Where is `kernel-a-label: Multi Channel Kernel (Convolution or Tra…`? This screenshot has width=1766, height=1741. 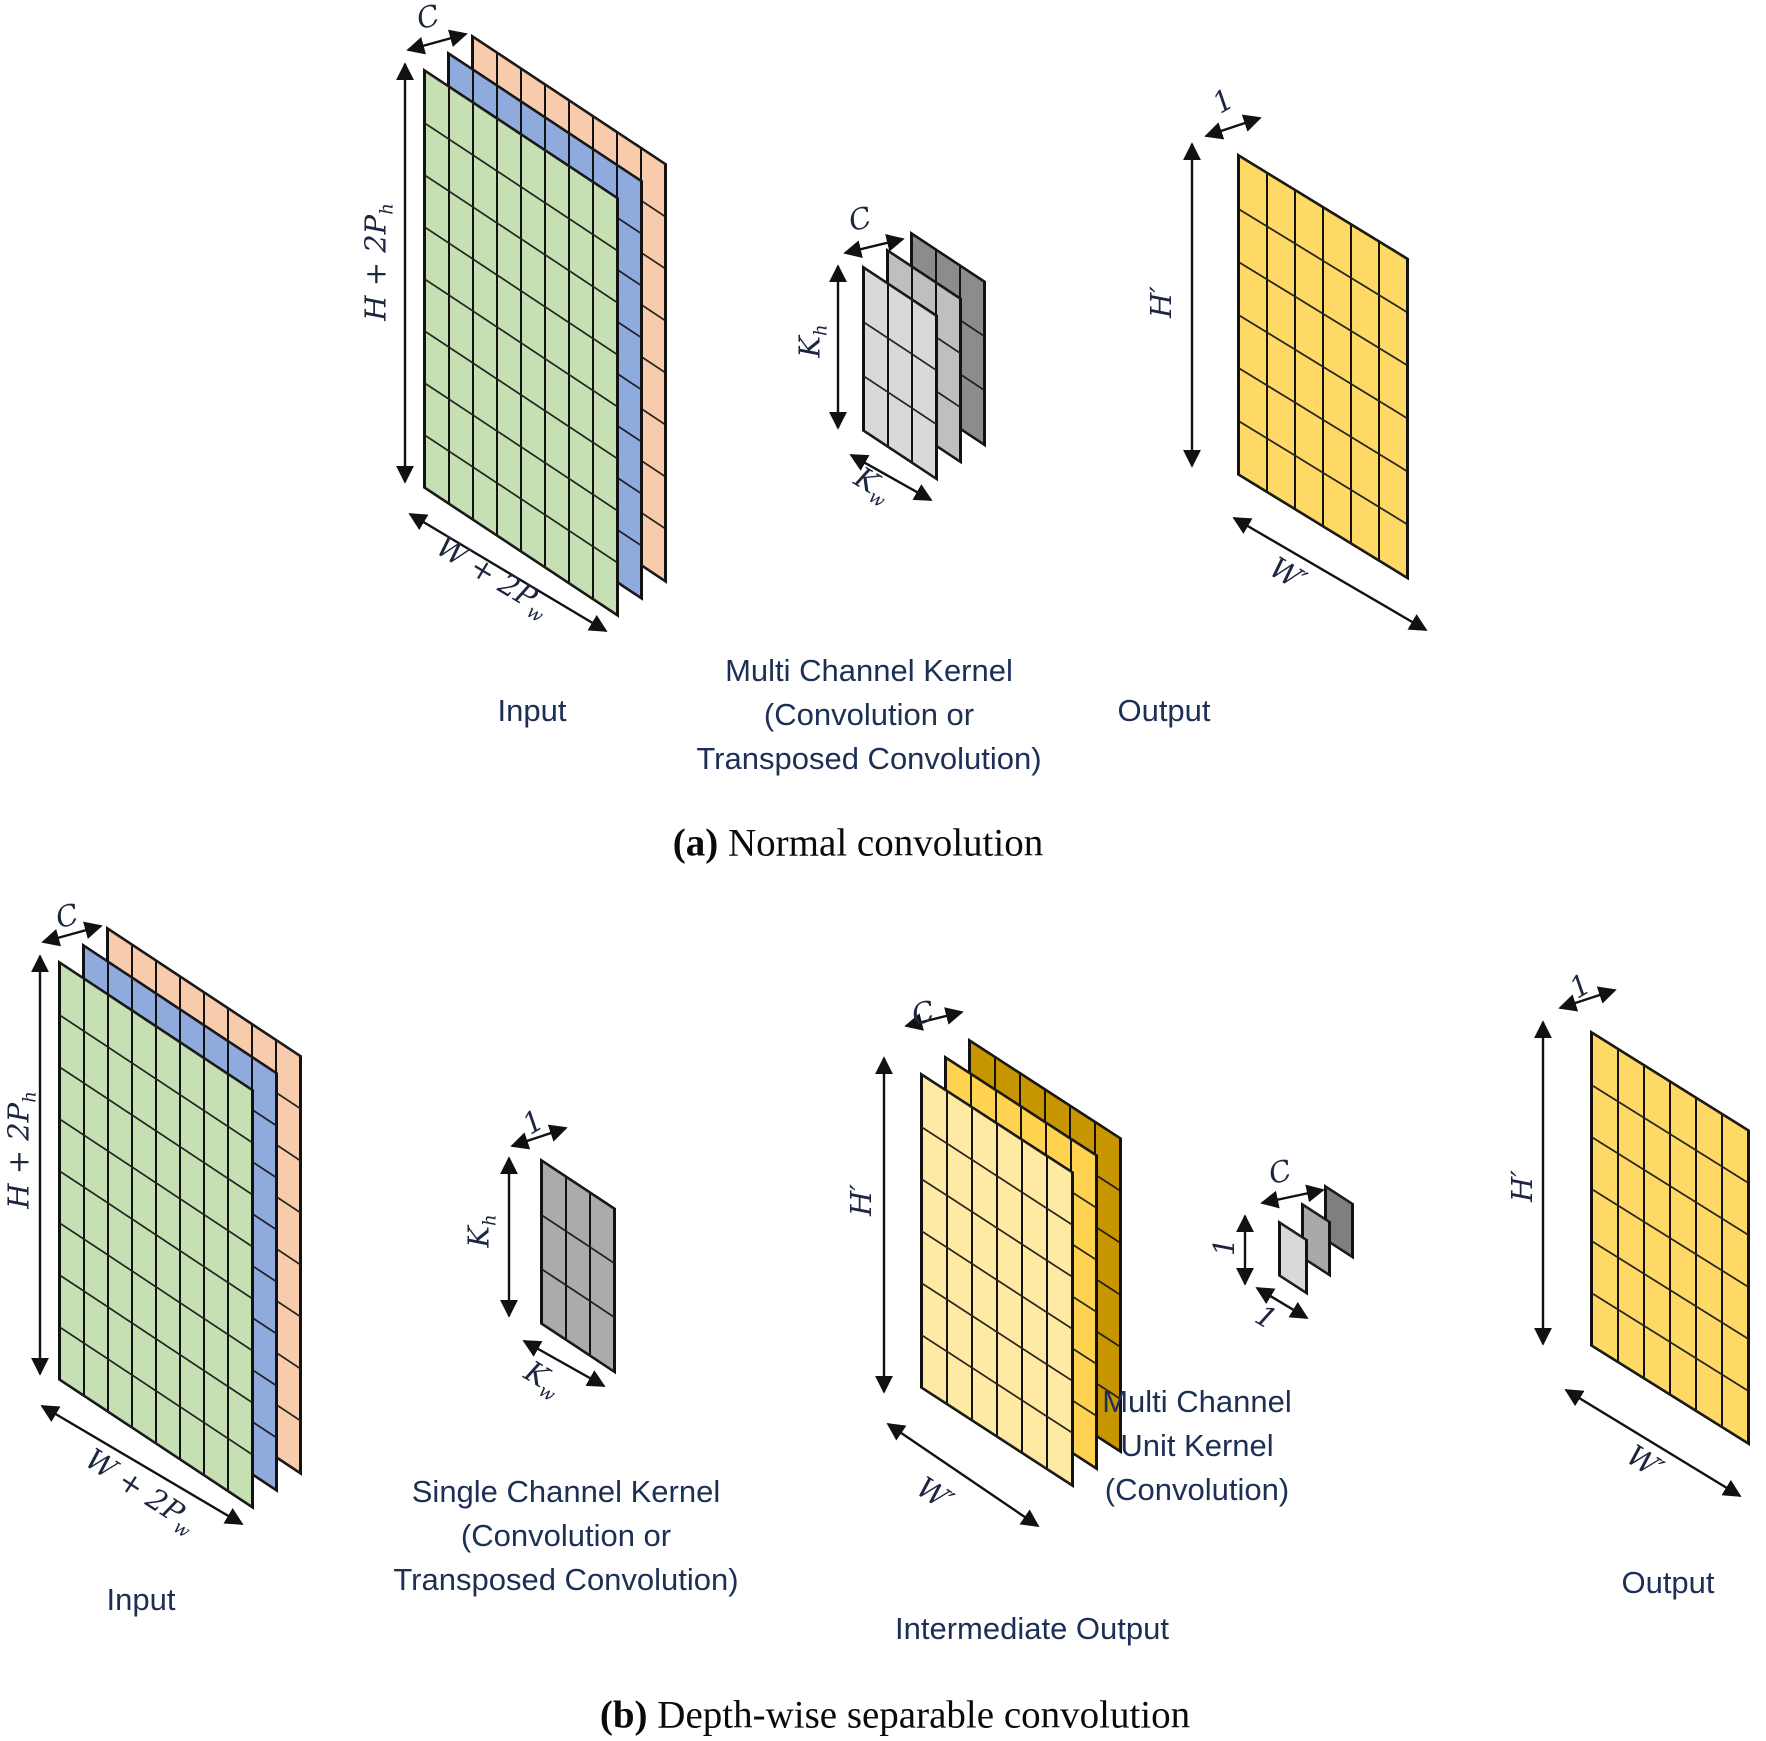
kernel-a-label: Multi Channel Kernel (Convolution or Tra… is located at coordinates (869, 714).